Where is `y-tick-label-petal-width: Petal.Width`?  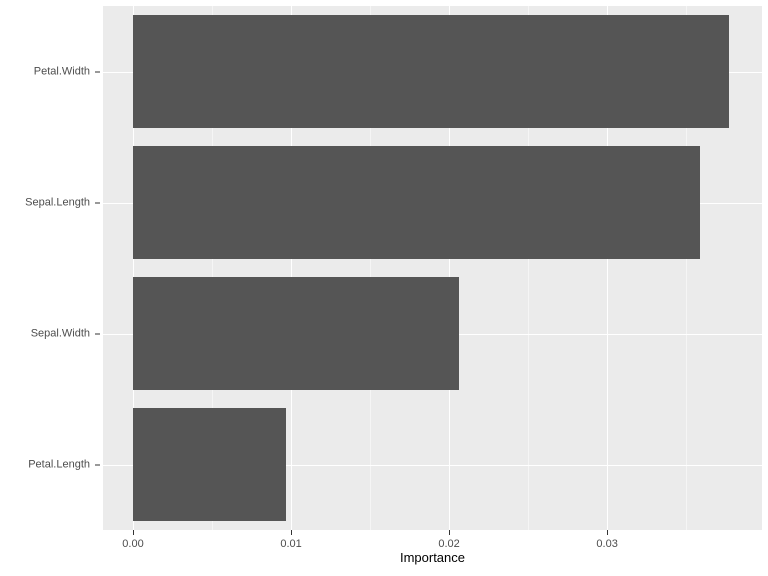 y-tick-label-petal-width: Petal.Width is located at coordinates (61, 71).